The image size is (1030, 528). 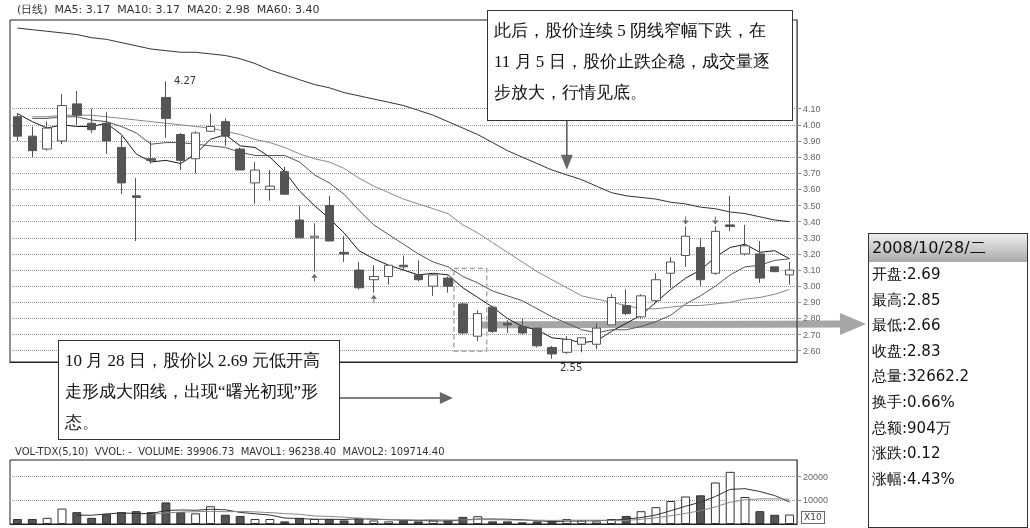 What do you see at coordinates (907, 300) in the screenshot?
I see `text: 最高:2.85` at bounding box center [907, 300].